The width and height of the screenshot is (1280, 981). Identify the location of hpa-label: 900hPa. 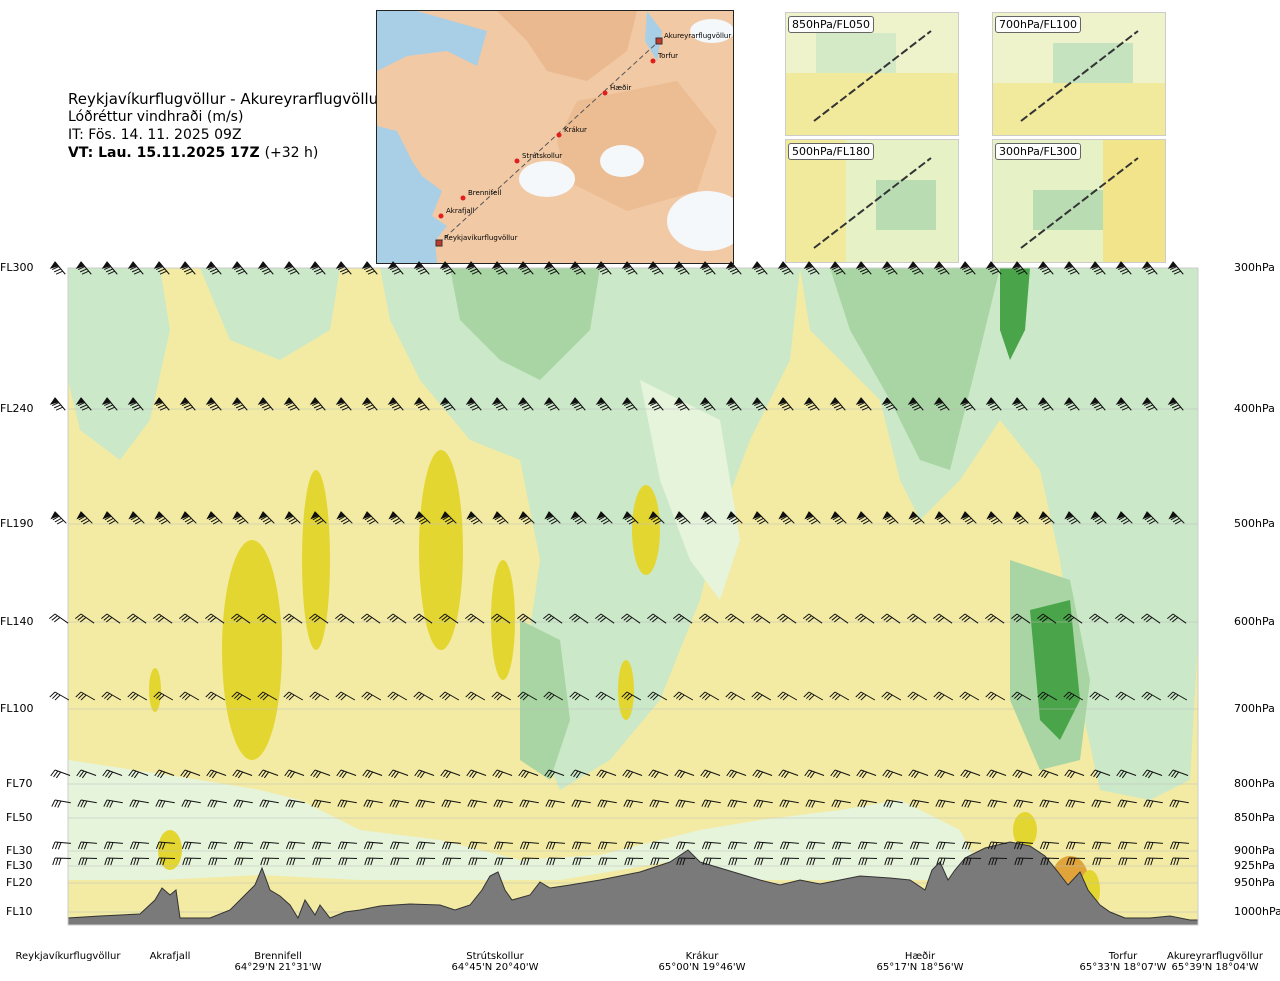
(1254, 850).